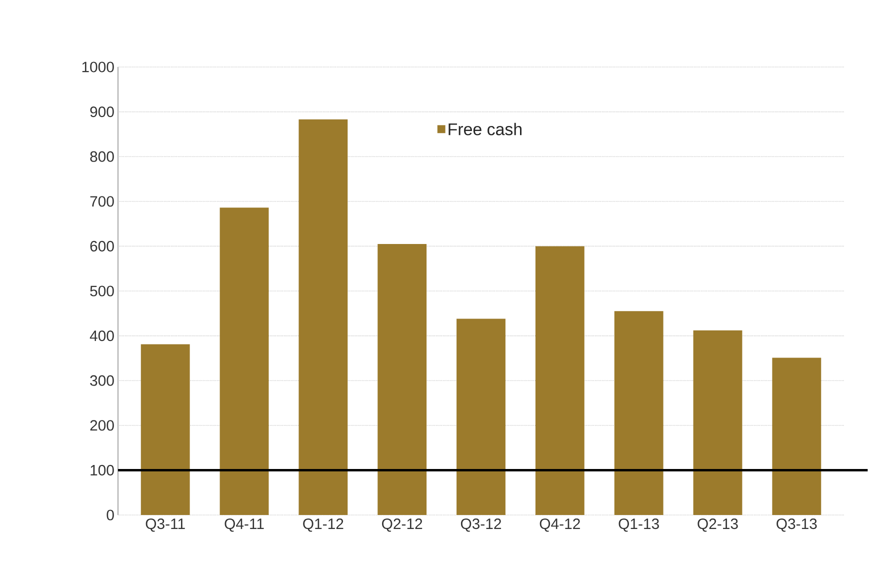 This screenshot has width=872, height=581. Describe the element at coordinates (98, 67) in the screenshot. I see `y-tick-label: 1000` at that location.